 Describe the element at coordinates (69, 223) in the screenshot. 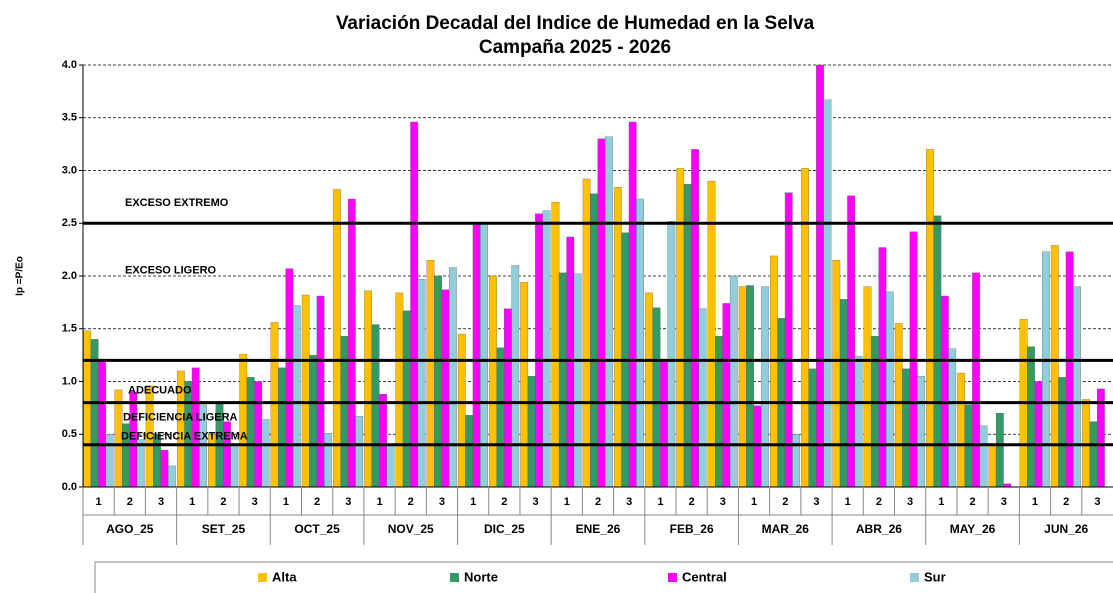

I see `y-tick-label: 2.5` at that location.